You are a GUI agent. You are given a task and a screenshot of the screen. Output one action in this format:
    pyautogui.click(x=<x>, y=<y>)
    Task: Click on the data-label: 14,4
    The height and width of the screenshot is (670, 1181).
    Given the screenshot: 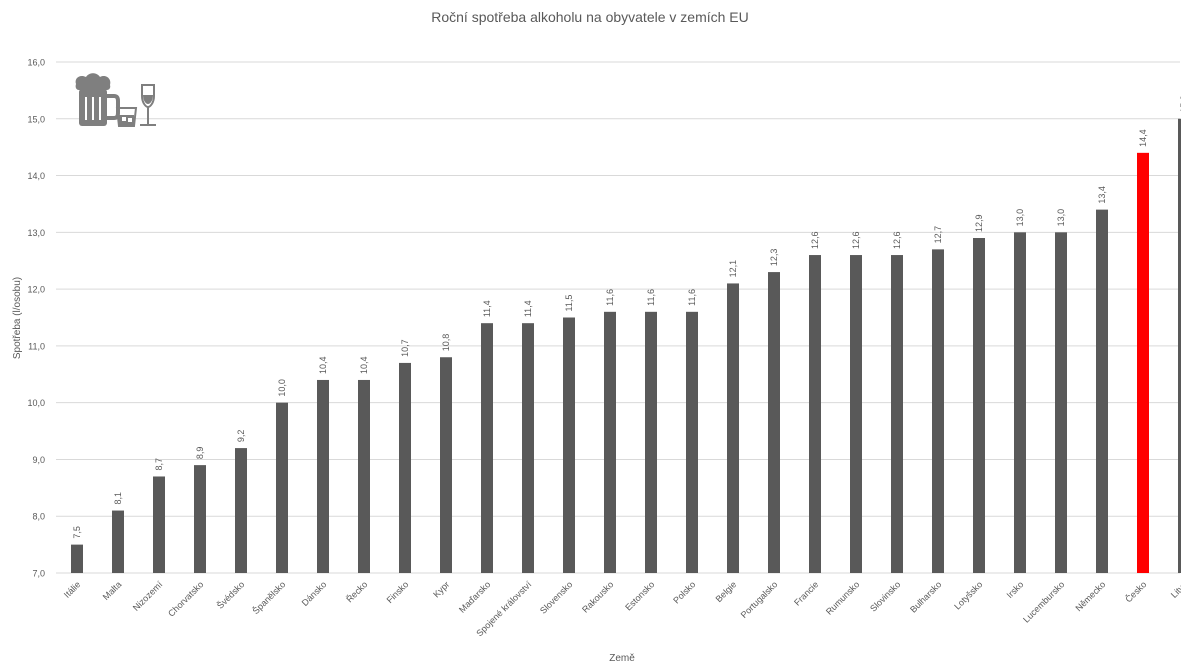 What is the action you would take?
    pyautogui.click(x=1143, y=138)
    